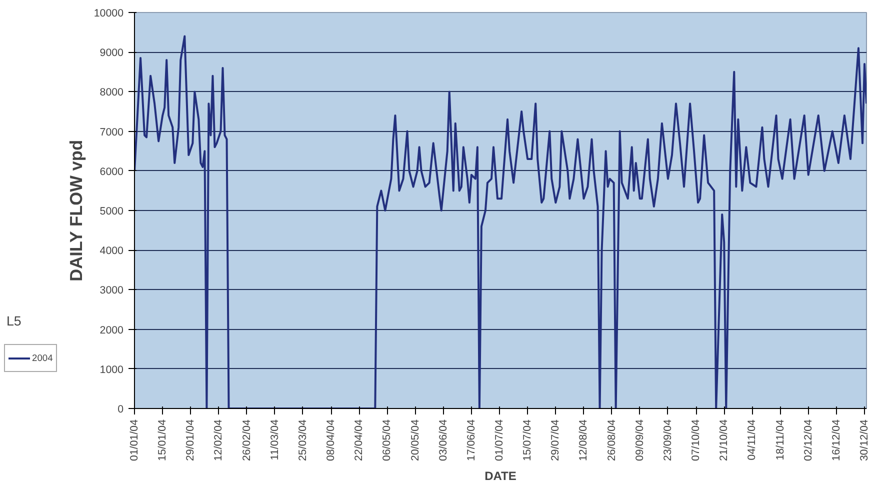  What do you see at coordinates (640, 440) in the screenshot?
I see `x-tick-label: 09/09/04` at bounding box center [640, 440].